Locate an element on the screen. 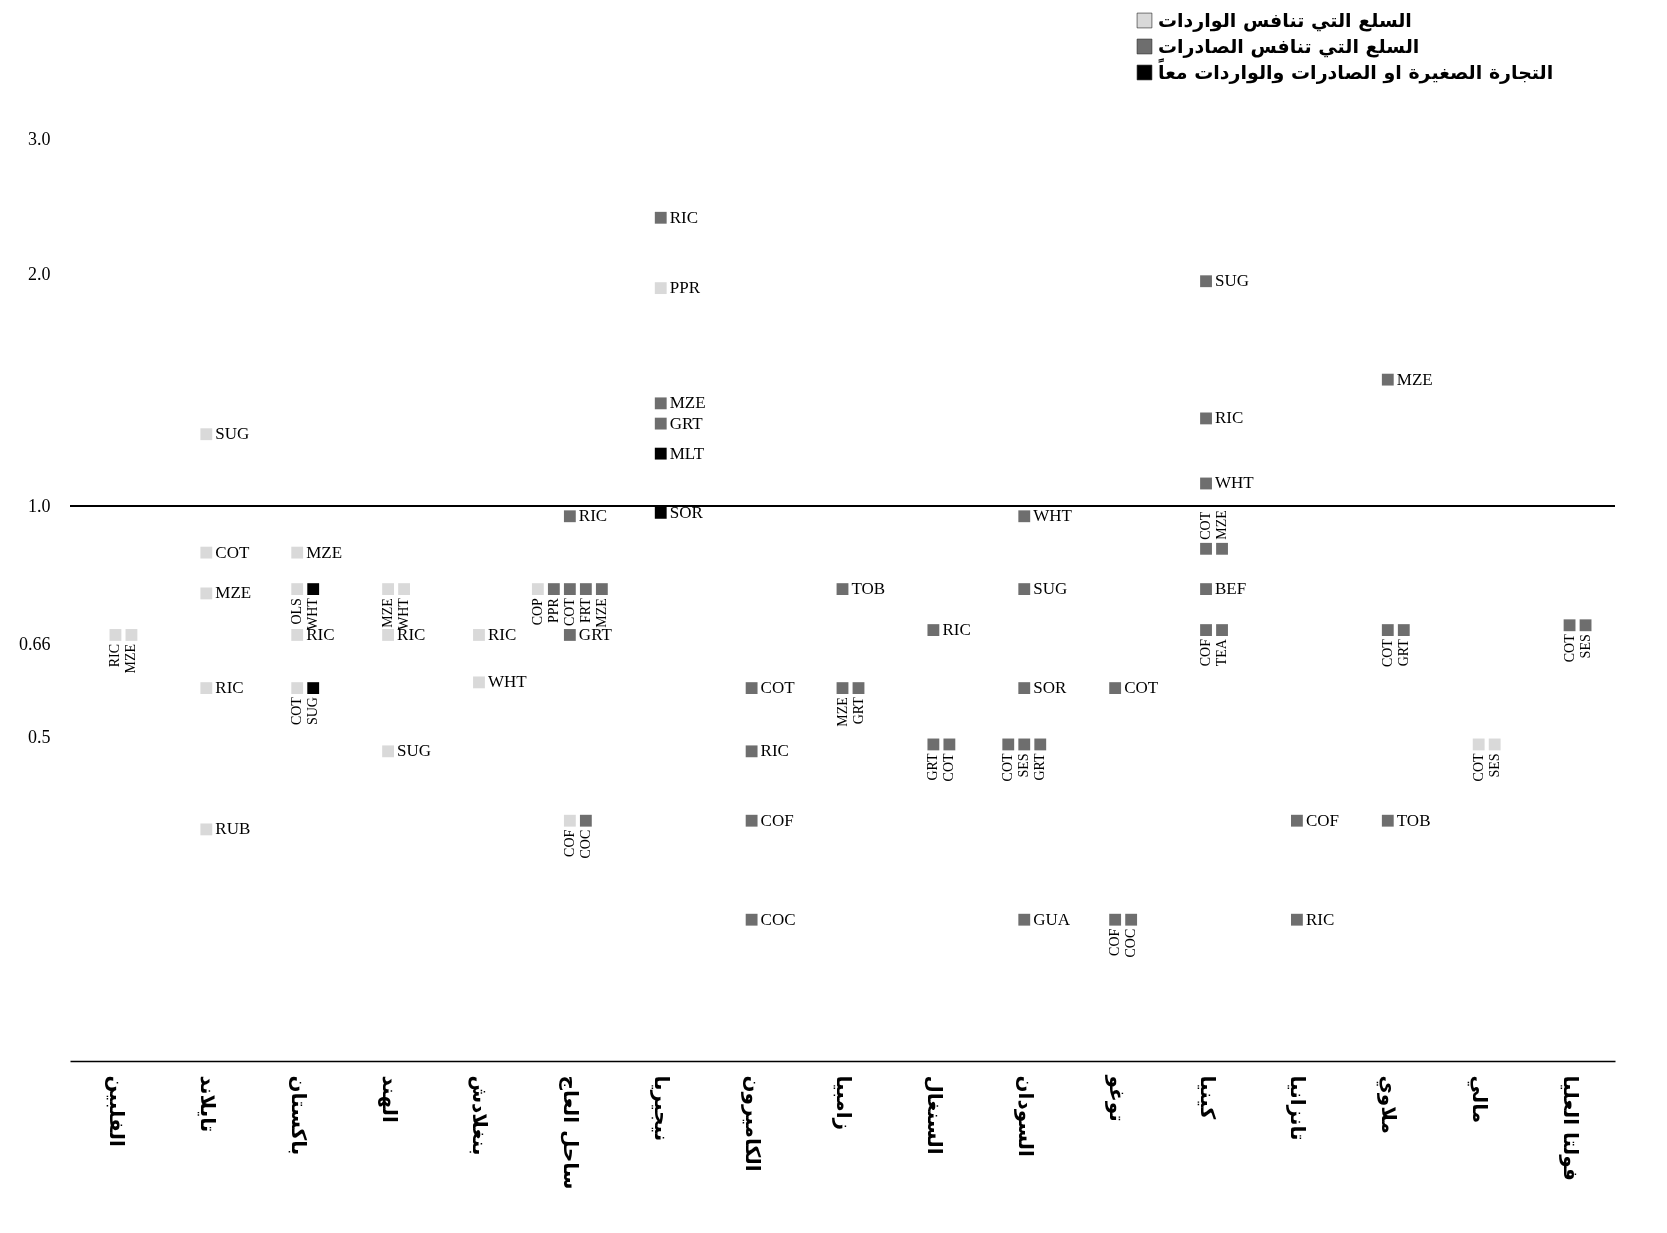 This screenshot has width=1667, height=1233. y-tick-label: 1.0 is located at coordinates (39, 505).